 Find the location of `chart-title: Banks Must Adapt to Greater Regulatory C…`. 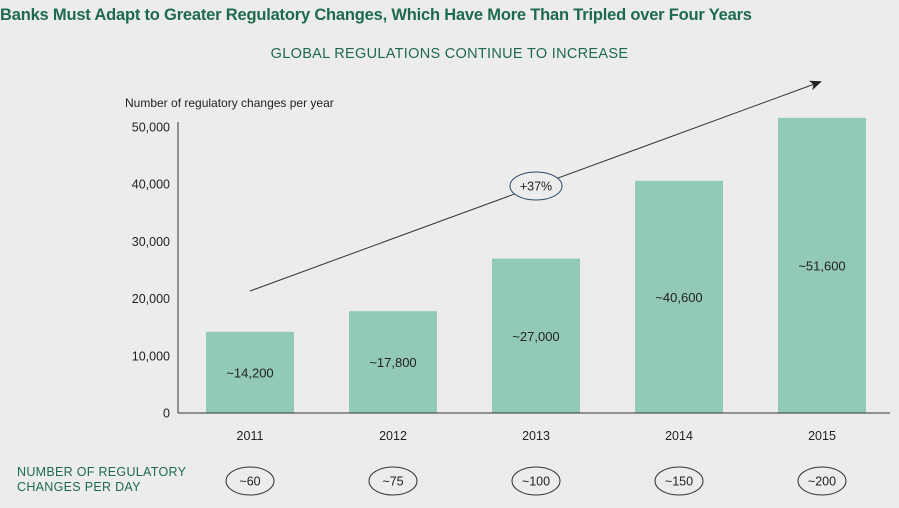

chart-title: Banks Must Adapt to Greater Regulatory C… is located at coordinates (376, 15).